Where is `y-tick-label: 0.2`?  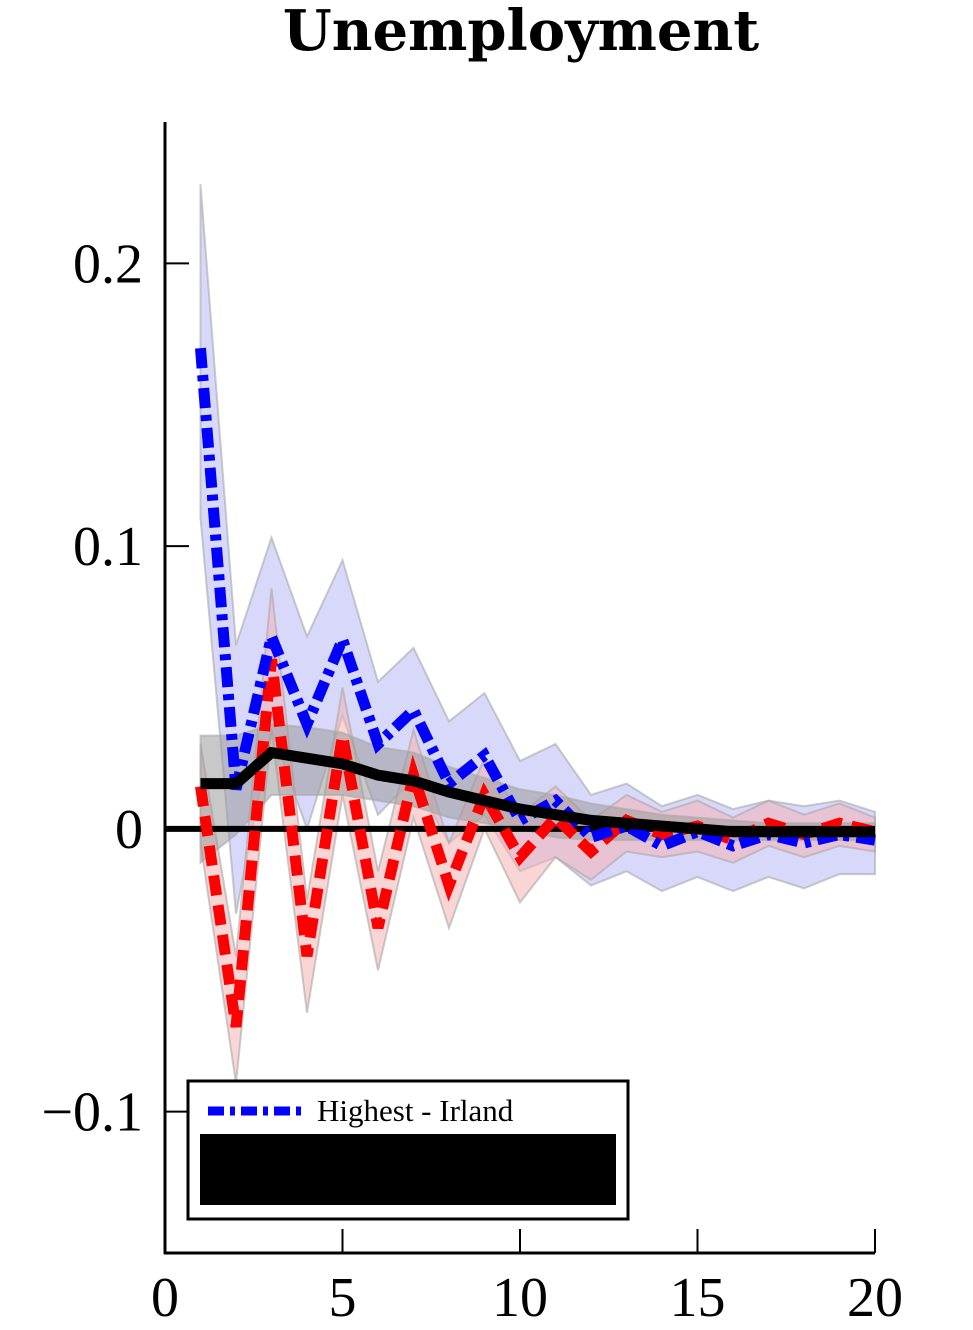
y-tick-label: 0.2 is located at coordinates (108, 264).